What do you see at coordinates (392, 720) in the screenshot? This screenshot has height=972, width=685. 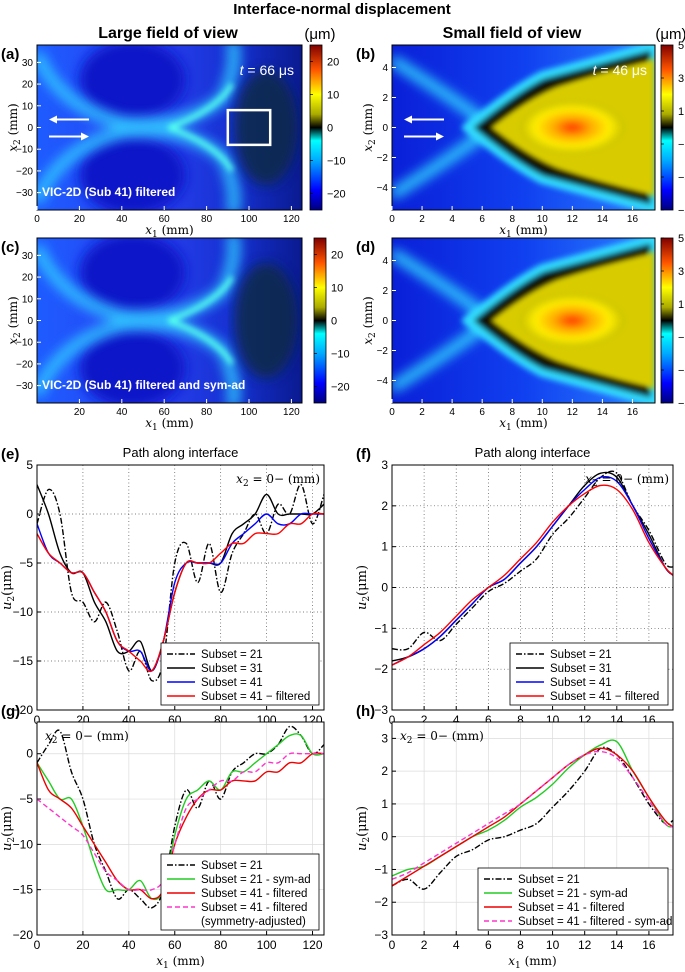 I see `x-tick-label: 0` at bounding box center [392, 720].